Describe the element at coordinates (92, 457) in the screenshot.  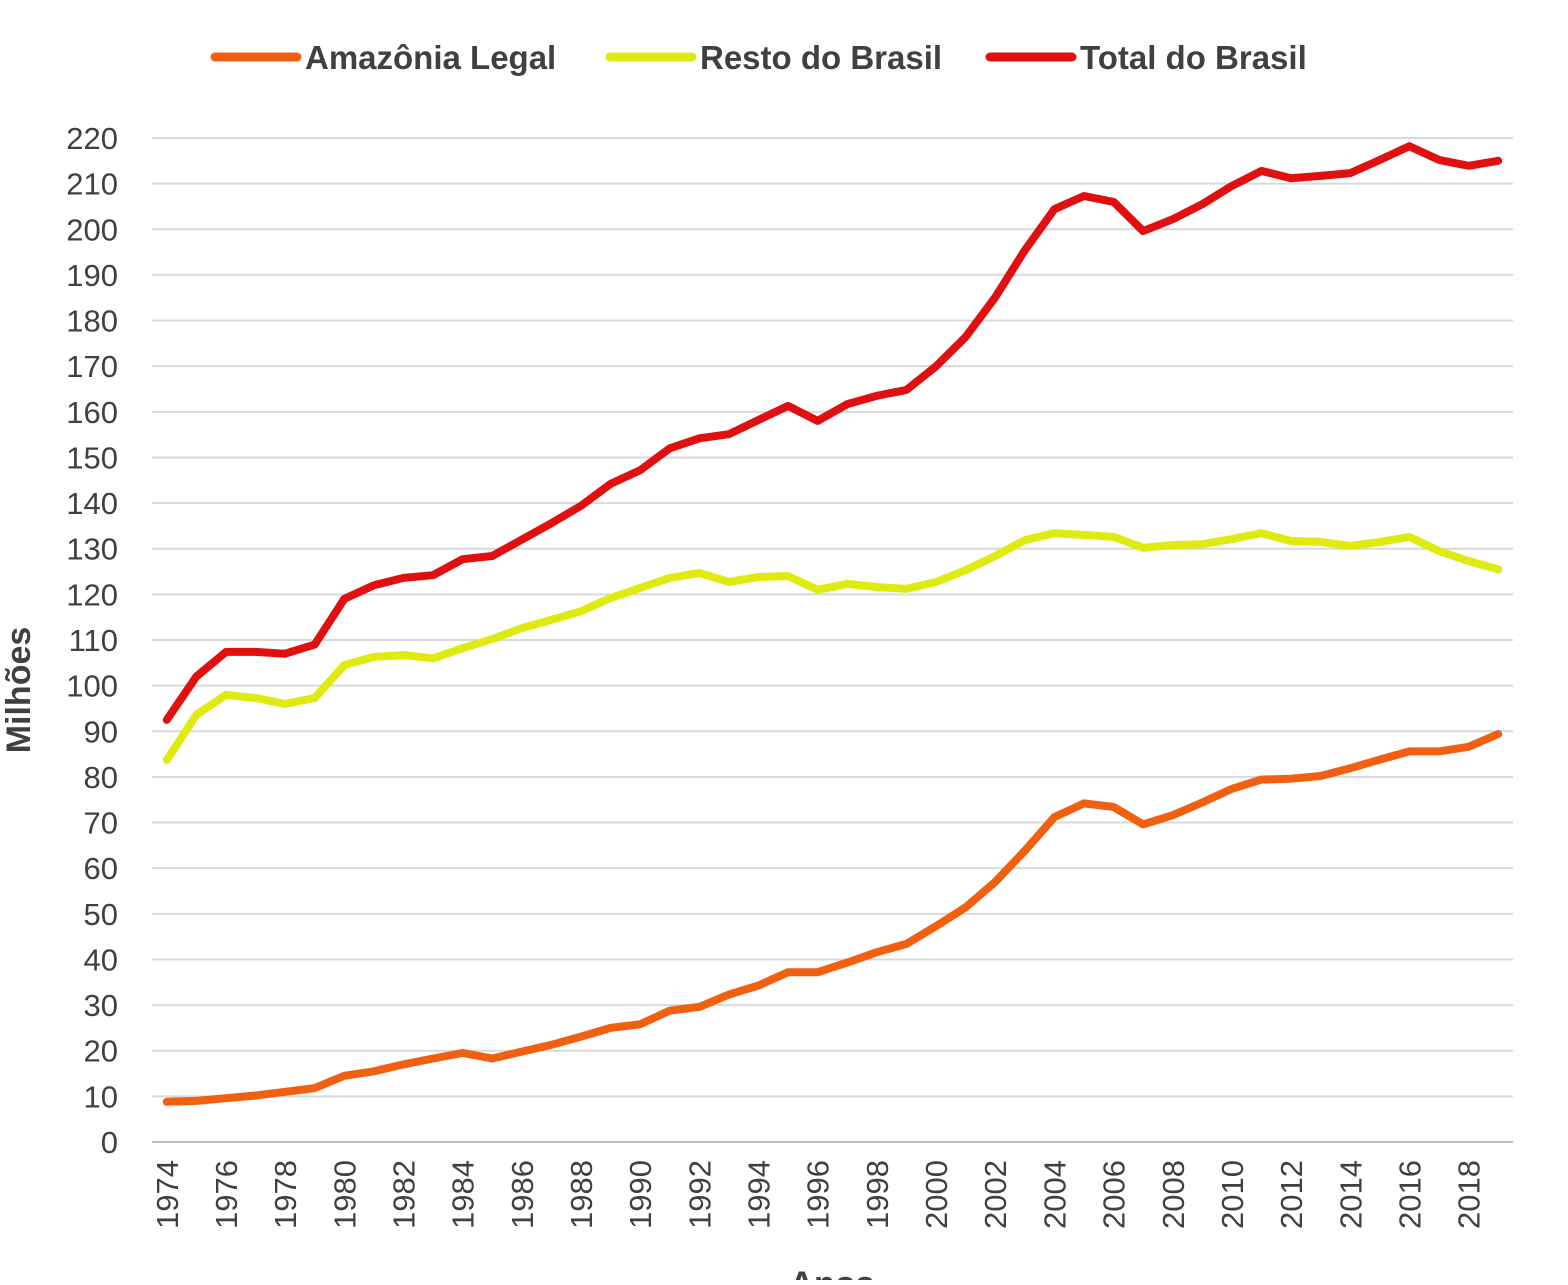
I see `y-tick-label: 150` at that location.